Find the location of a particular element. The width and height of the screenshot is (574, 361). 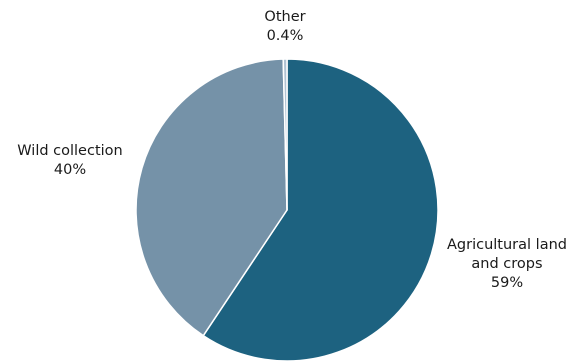

slice-label-agricultural-land: Agricultural land and crops 59% is located at coordinates (507, 264).